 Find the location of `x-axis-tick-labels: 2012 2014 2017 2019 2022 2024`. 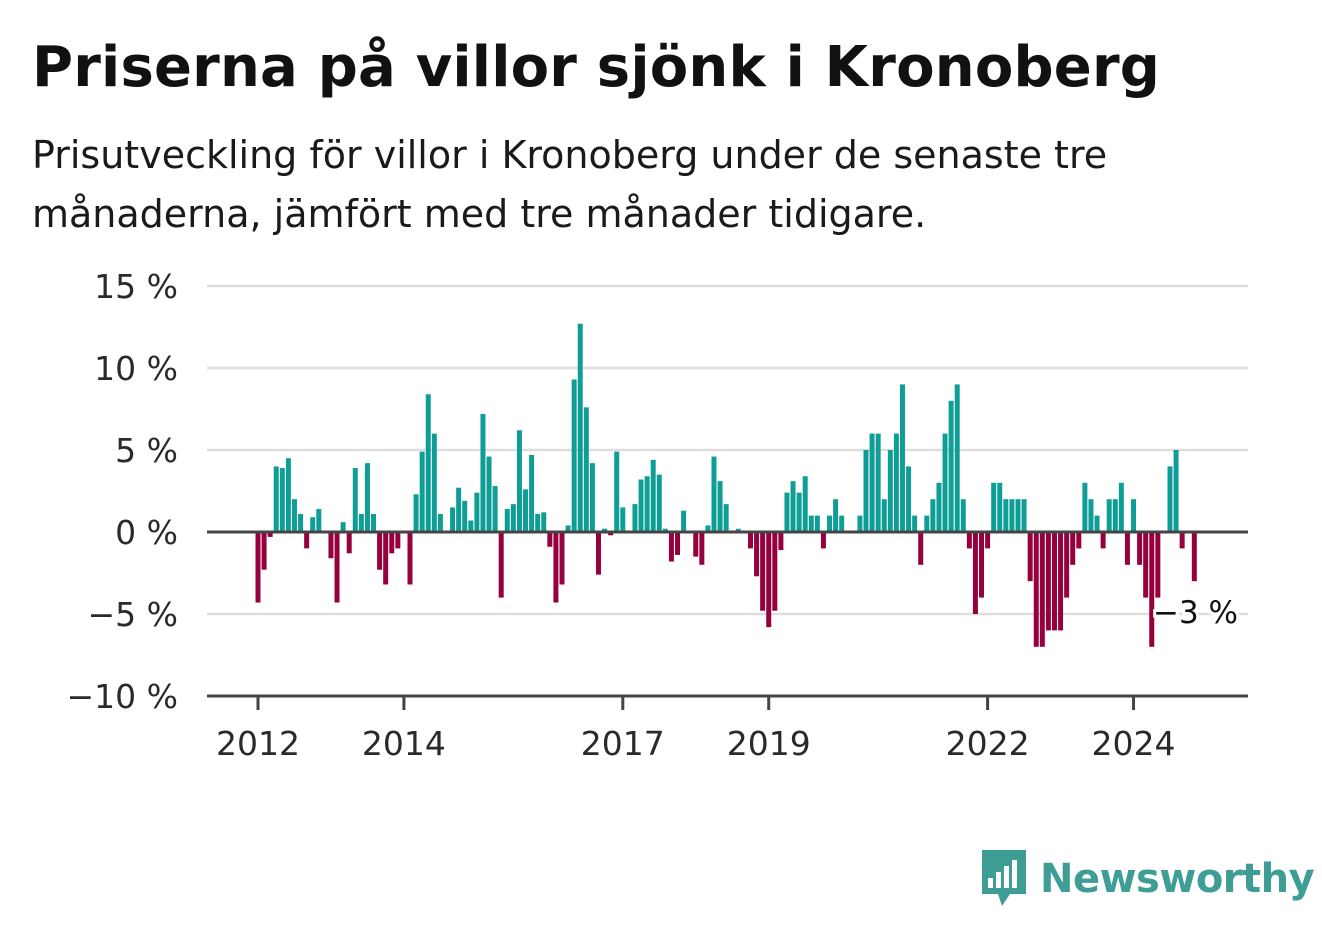

x-axis-tick-labels: 2012 2014 2017 2019 2022 2024 is located at coordinates (696, 729).